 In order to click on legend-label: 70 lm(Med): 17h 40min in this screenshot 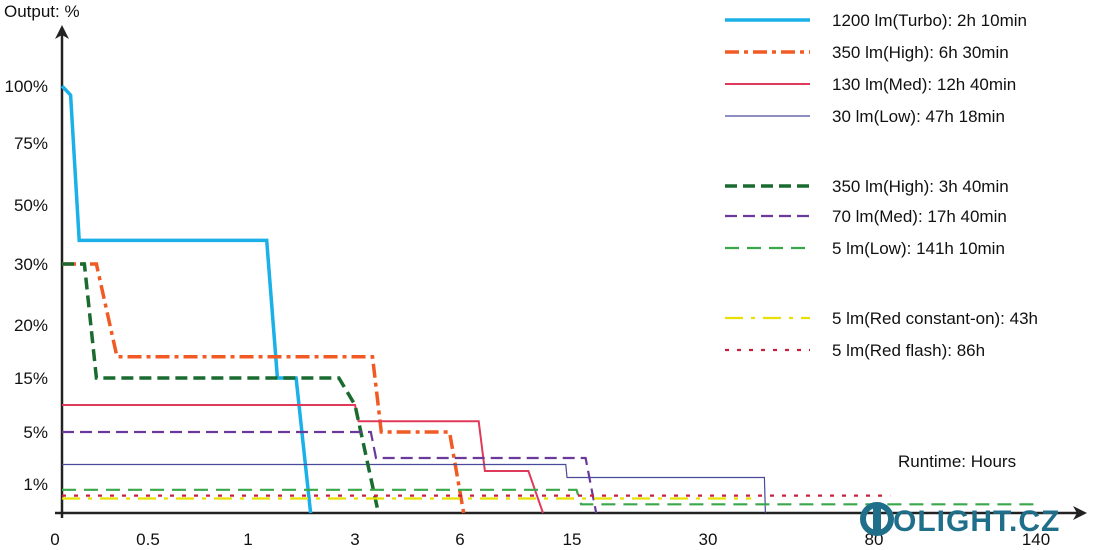, I will do `click(919, 216)`.